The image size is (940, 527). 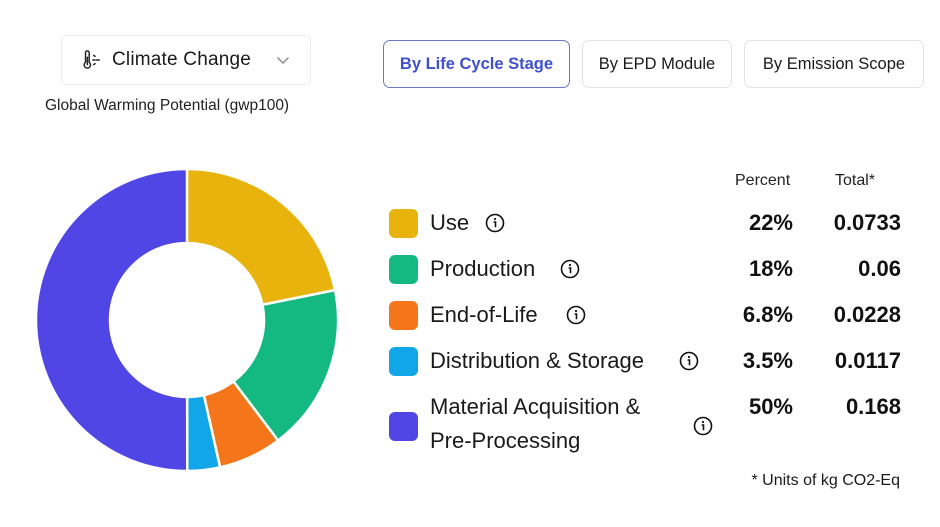 I want to click on total-value: 0.06, so click(x=879, y=268).